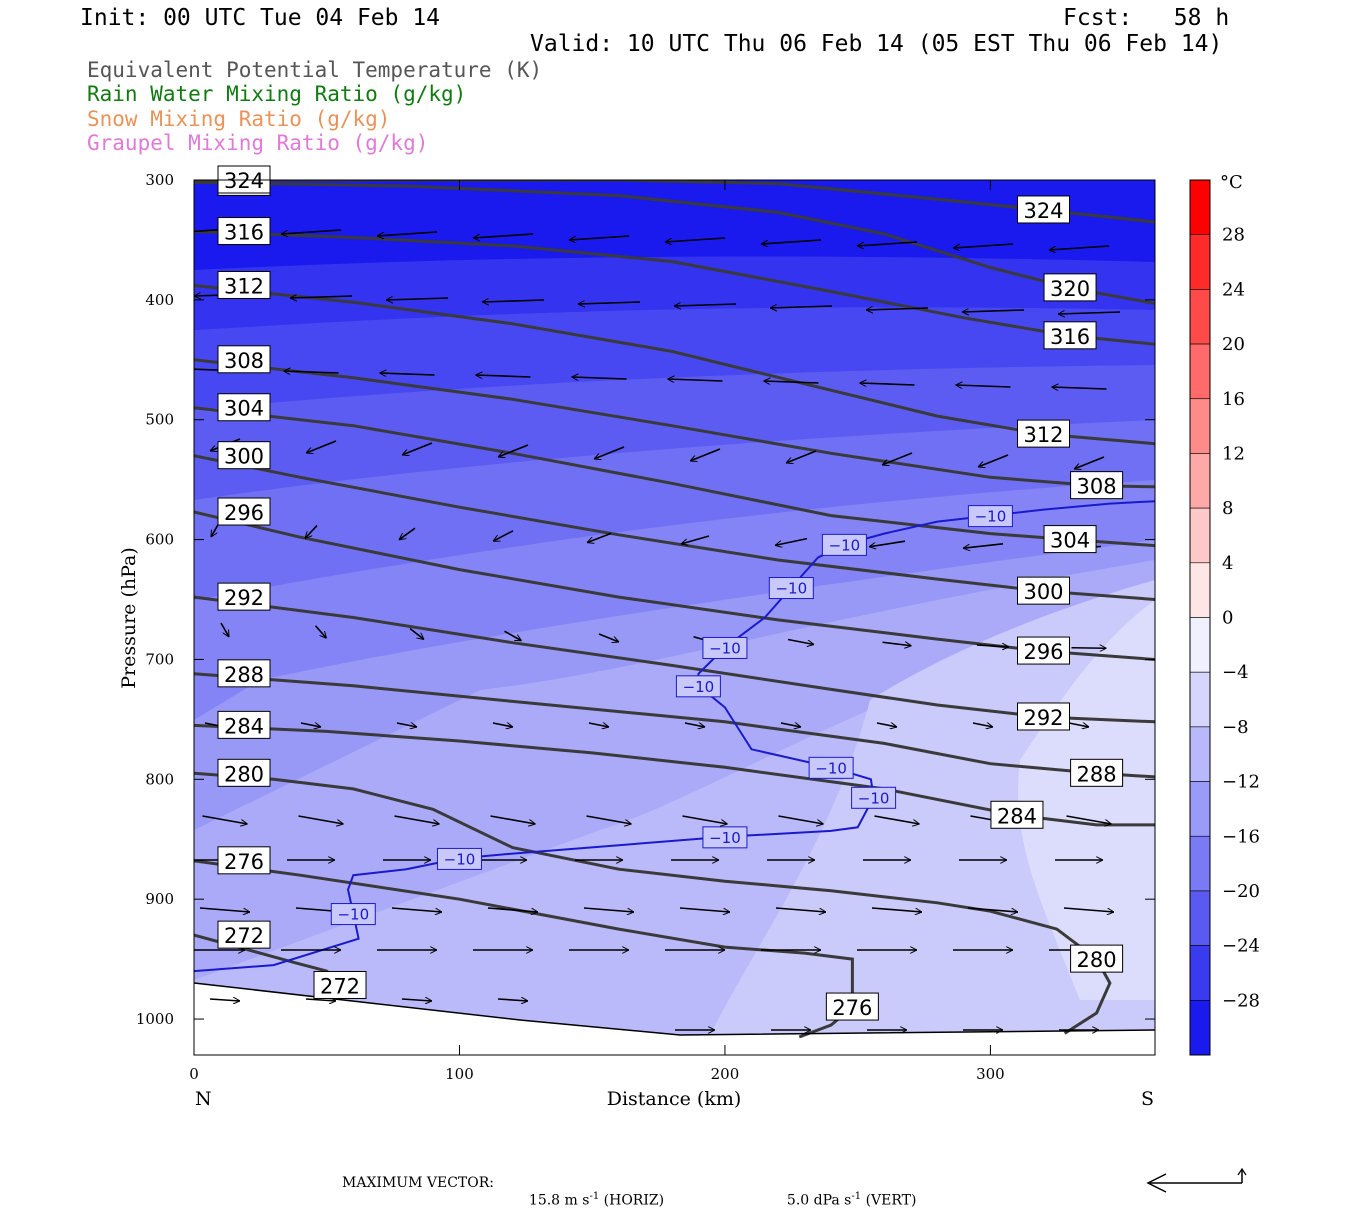 The width and height of the screenshot is (1350, 1209). What do you see at coordinates (244, 936) in the screenshot?
I see `theta-e-label-272: 272` at bounding box center [244, 936].